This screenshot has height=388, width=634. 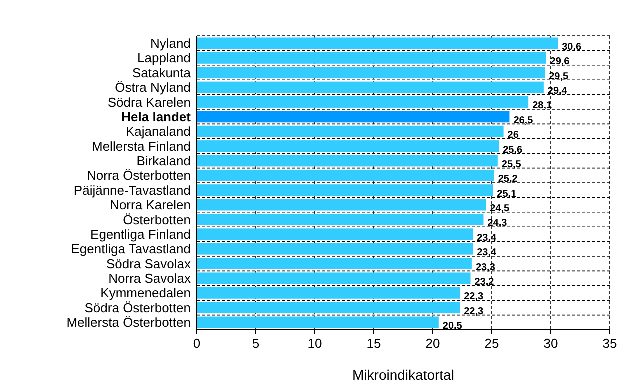 I want to click on data-label: 25,5, so click(x=512, y=164).